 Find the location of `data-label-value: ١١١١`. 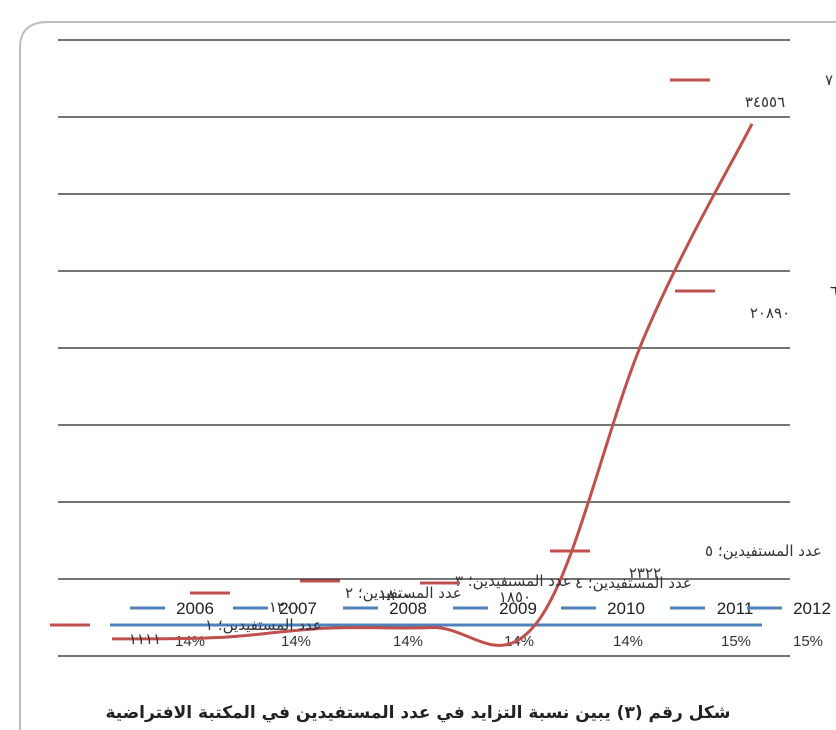

data-label-value: ١١١١ is located at coordinates (145, 639).